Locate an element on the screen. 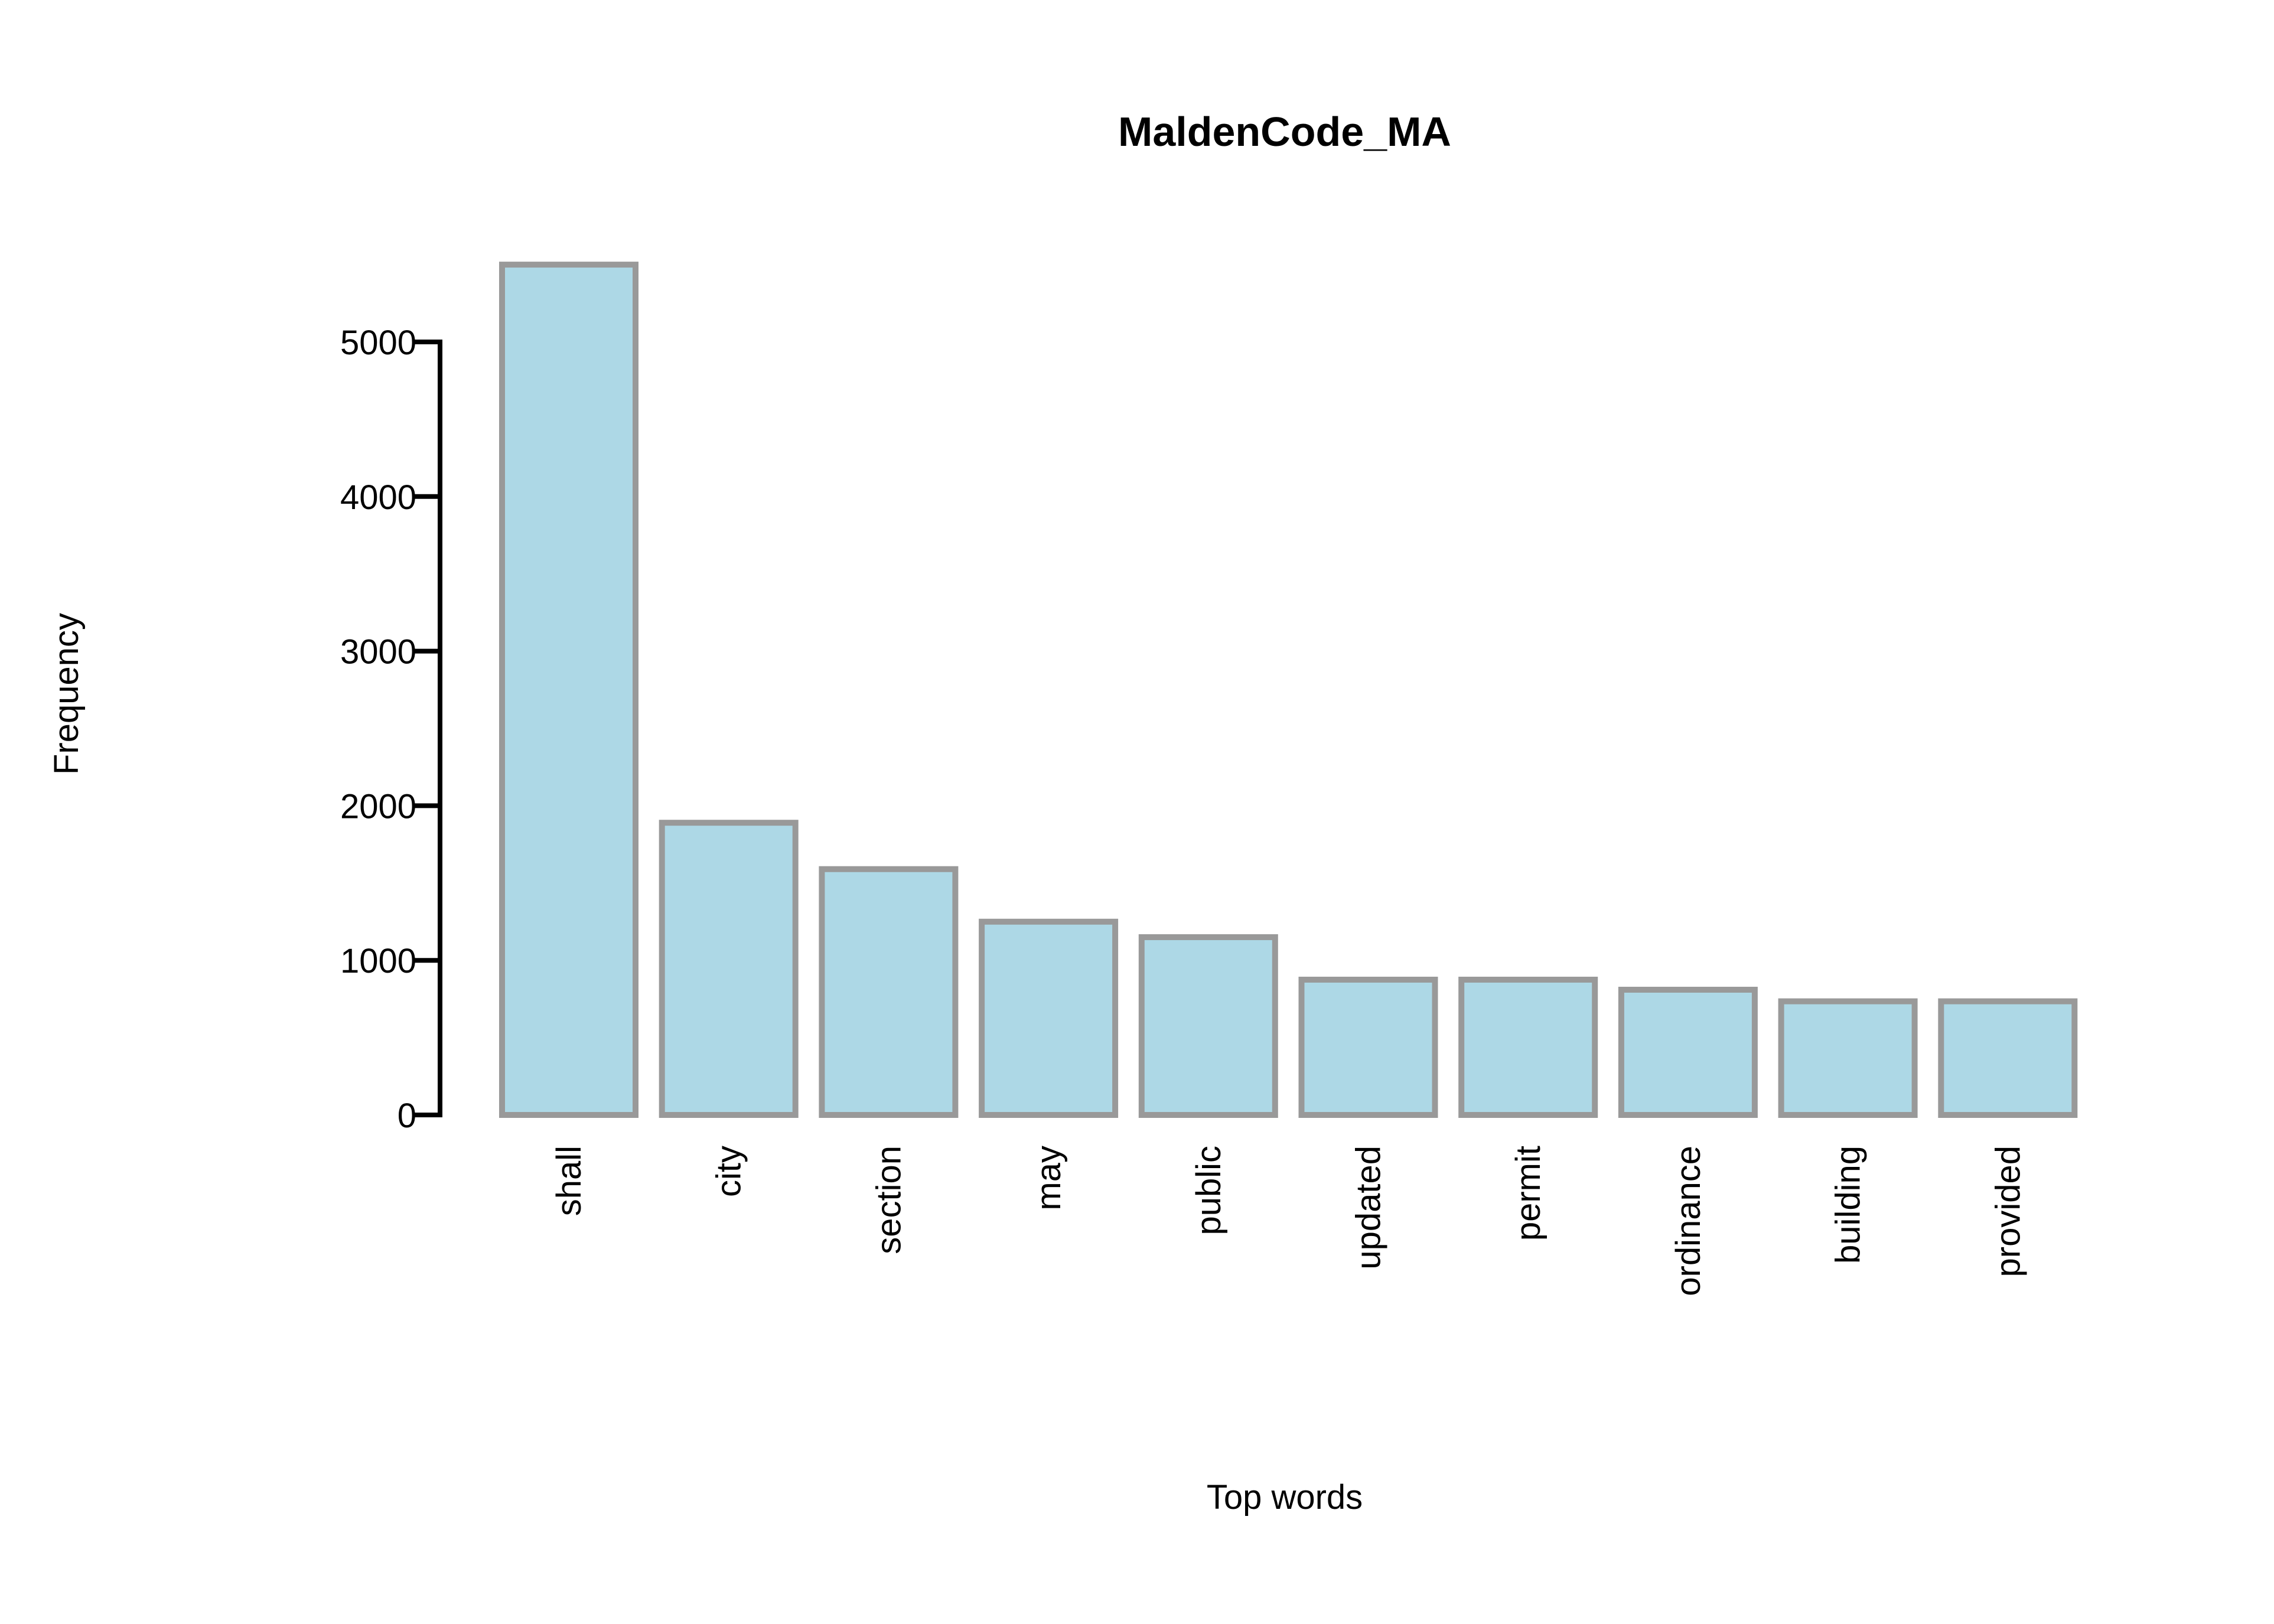  x-axis-title: Top words is located at coordinates (1285, 1497).